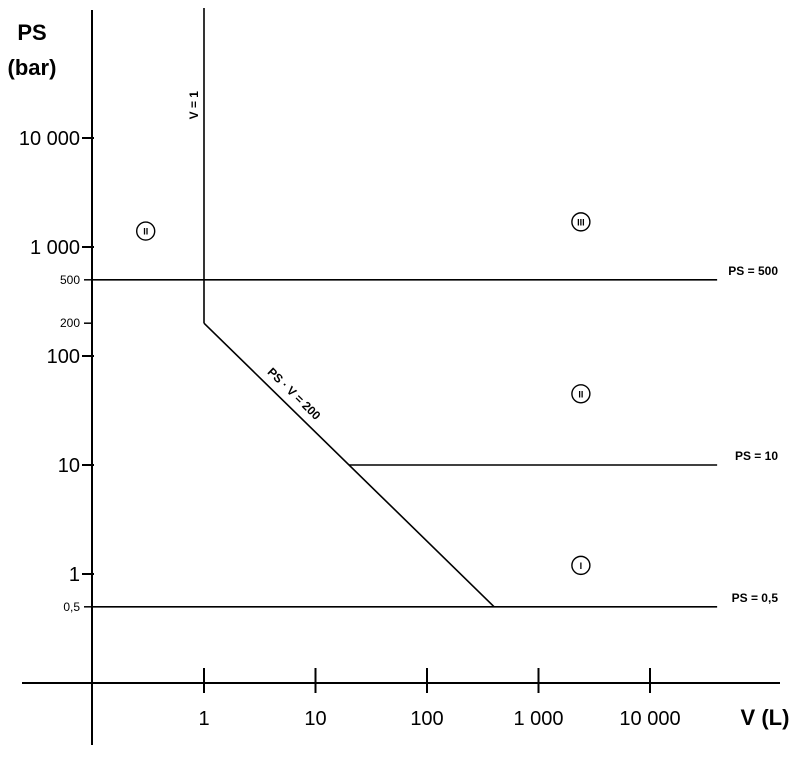 The image size is (800, 761). I want to click on y-minor-tick-label: 500, so click(70, 280).